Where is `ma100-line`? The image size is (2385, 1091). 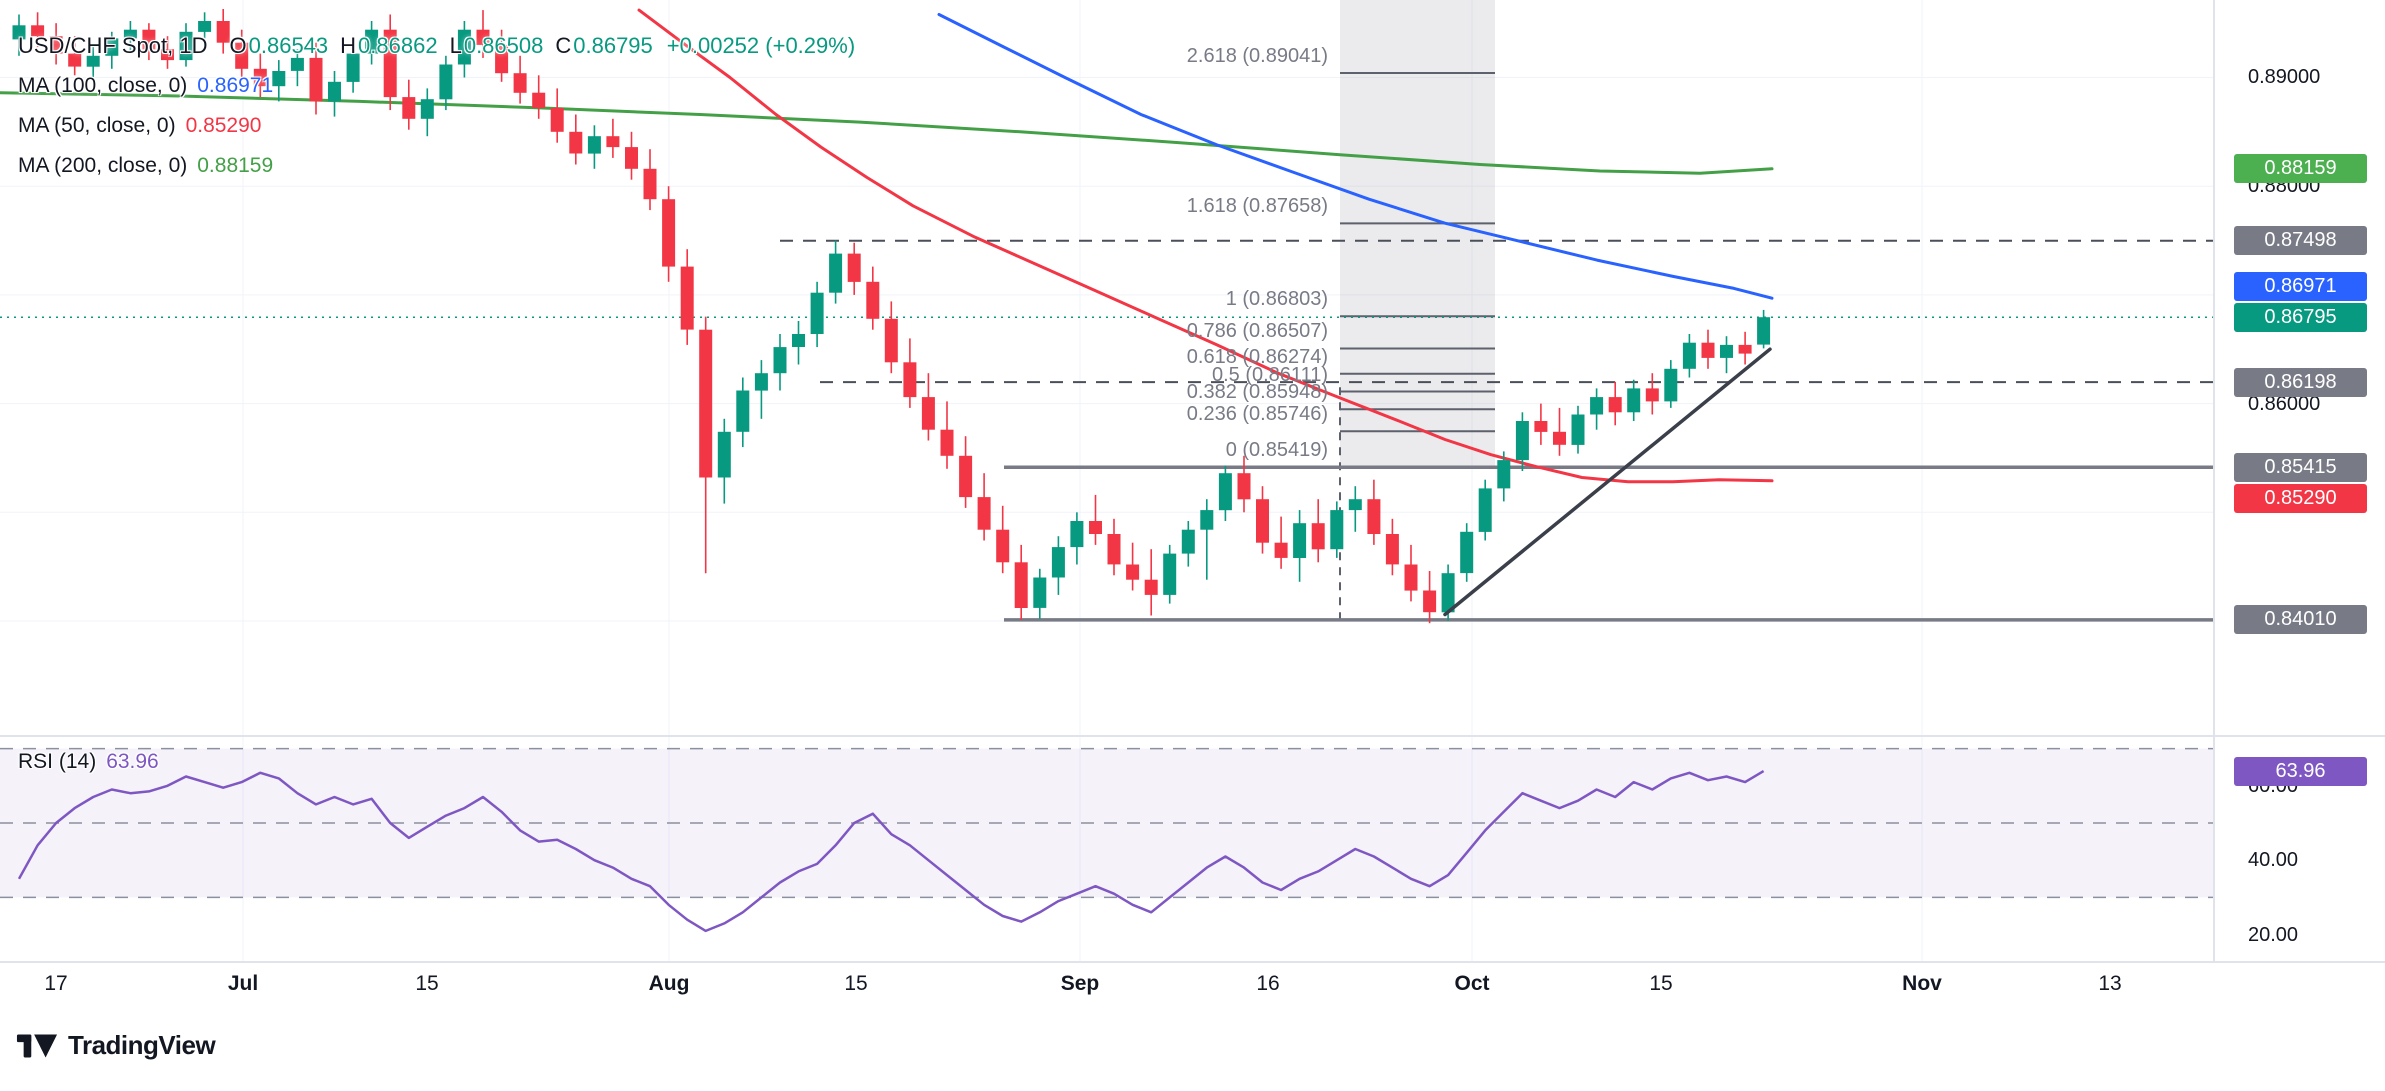 ma100-line is located at coordinates (1355, 156).